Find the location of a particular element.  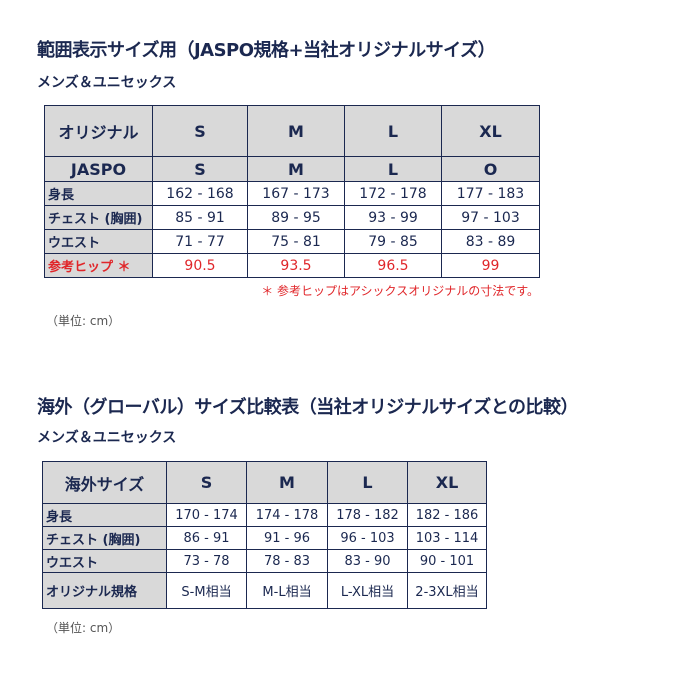

section2-subtitle: メンズ＆ユニセックス is located at coordinates (107, 438).